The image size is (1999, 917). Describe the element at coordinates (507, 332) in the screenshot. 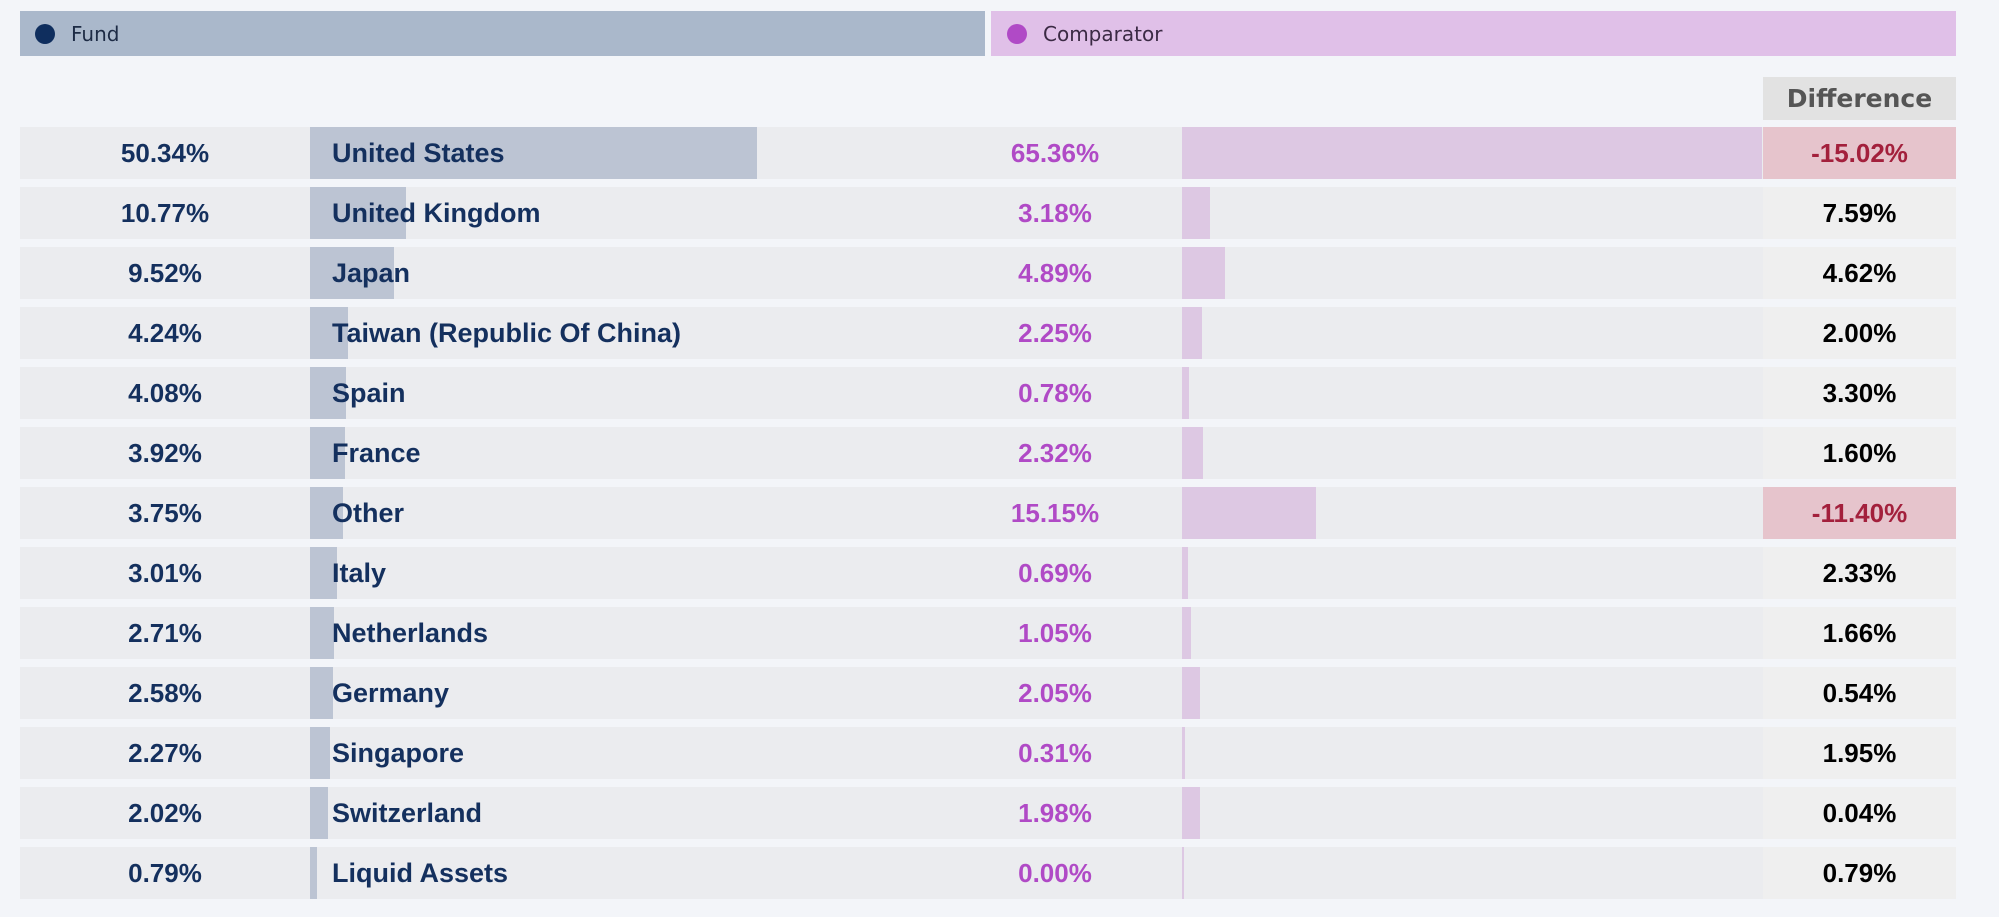

I see `country-label: Taiwan (Republic Of China)` at that location.